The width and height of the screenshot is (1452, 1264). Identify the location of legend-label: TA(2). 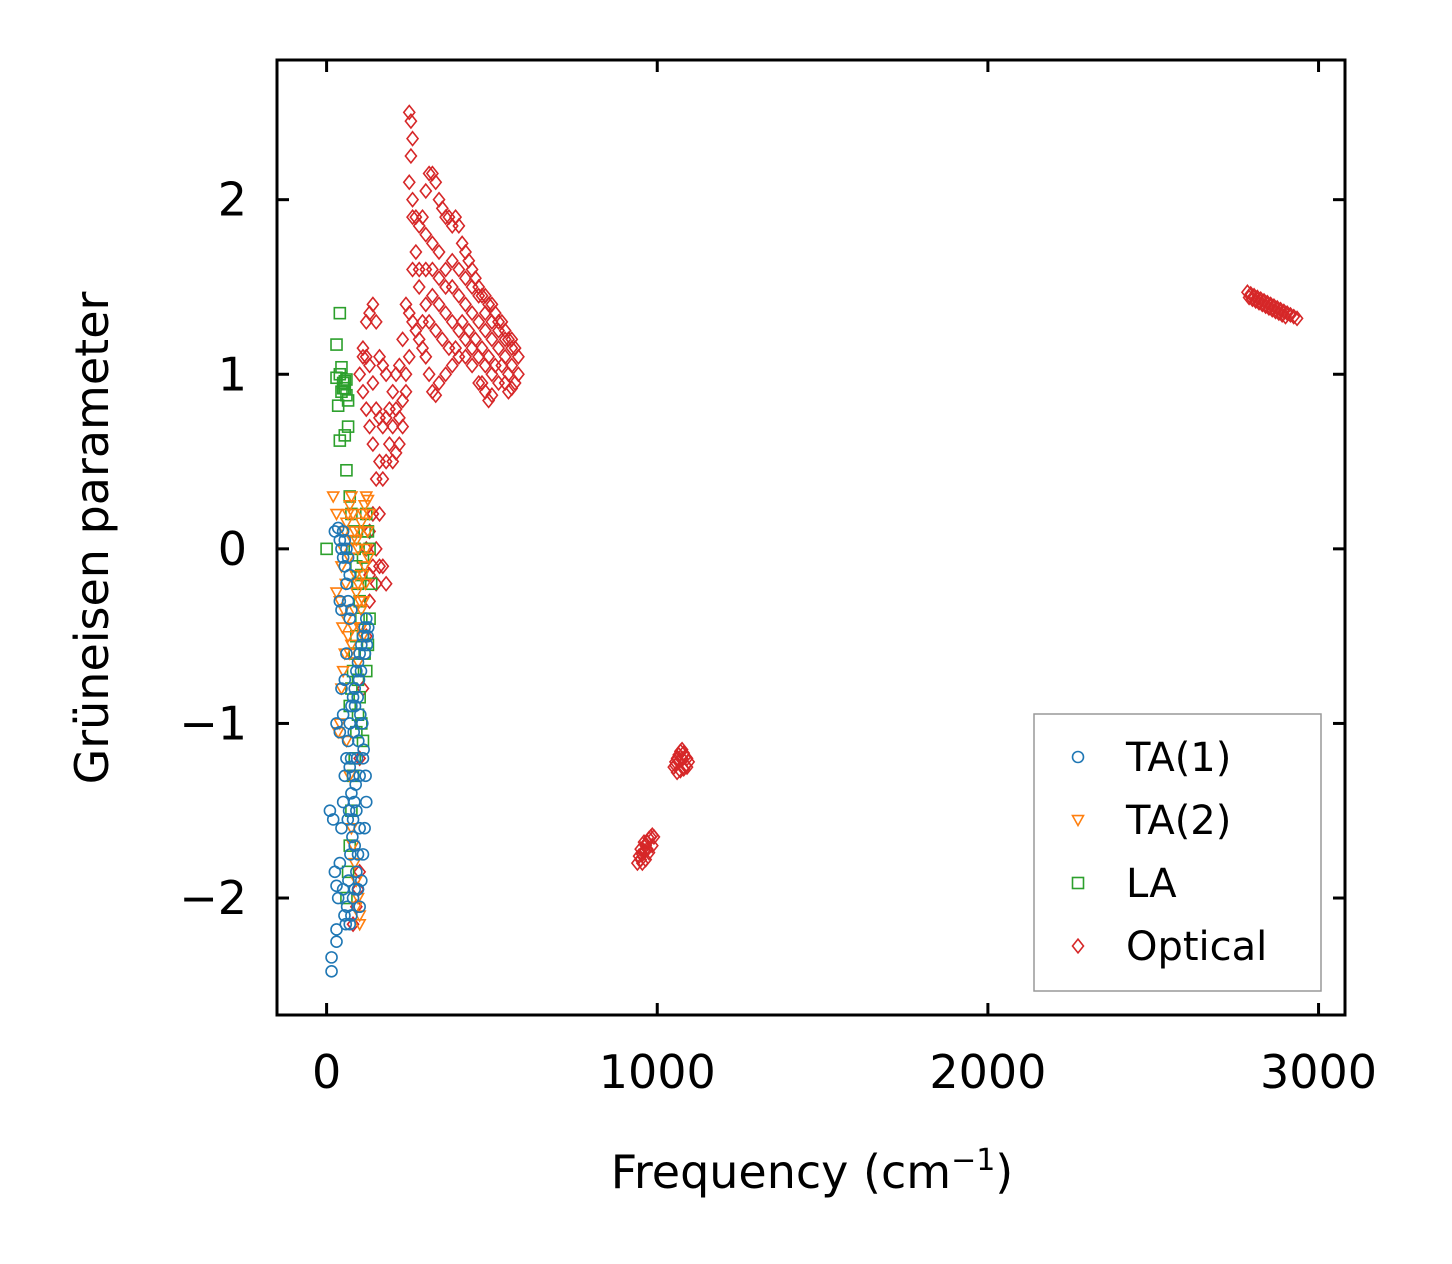
(1178, 821).